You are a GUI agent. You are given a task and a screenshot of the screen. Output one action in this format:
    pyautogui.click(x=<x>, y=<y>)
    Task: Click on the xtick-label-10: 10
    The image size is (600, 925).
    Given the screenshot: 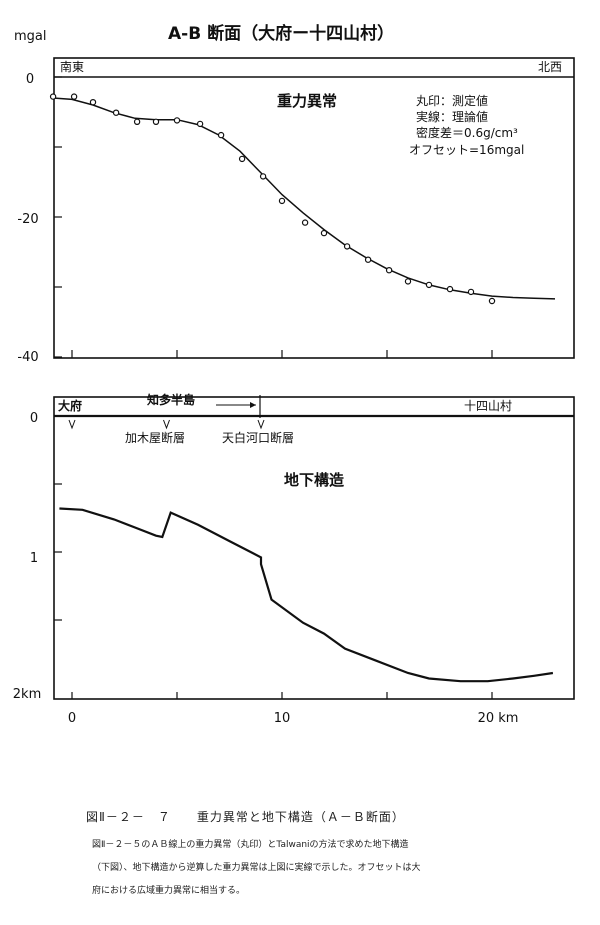 What is the action you would take?
    pyautogui.click(x=282, y=718)
    